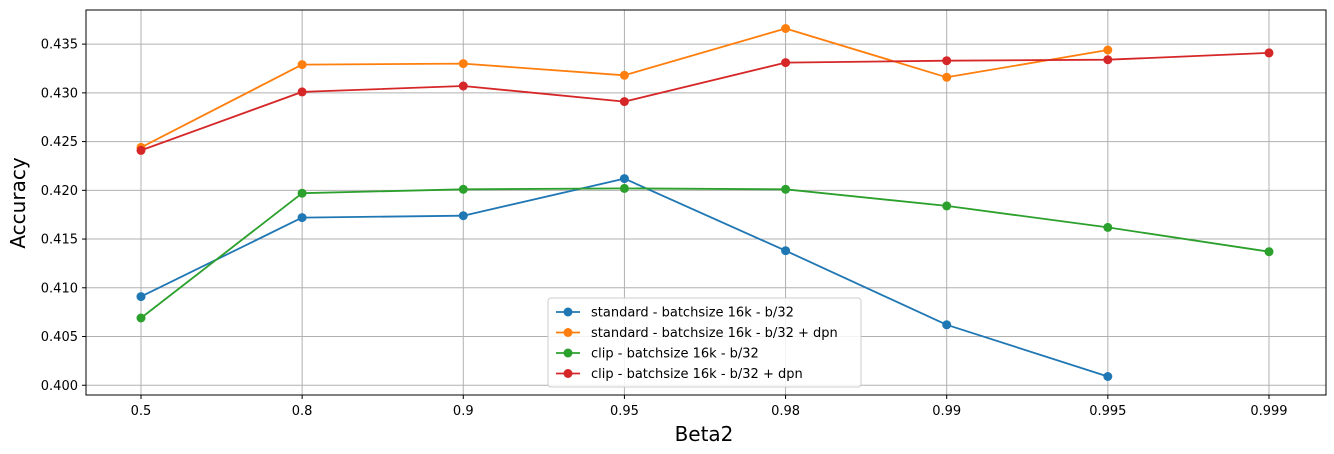  I want to click on x-tick-label: 0.995, so click(1107, 411).